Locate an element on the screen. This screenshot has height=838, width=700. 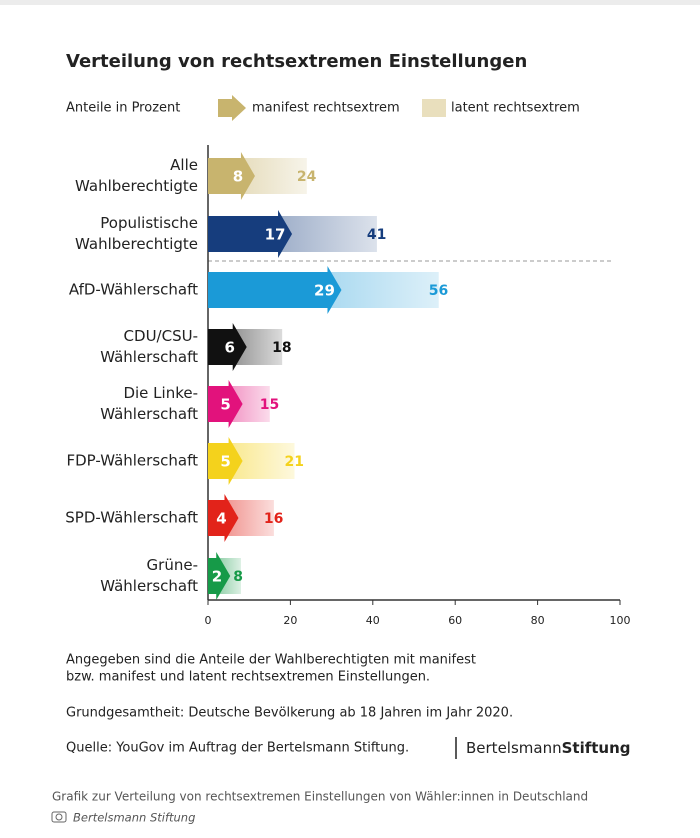
category-label: Die Linke- is located at coordinates (160, 393).